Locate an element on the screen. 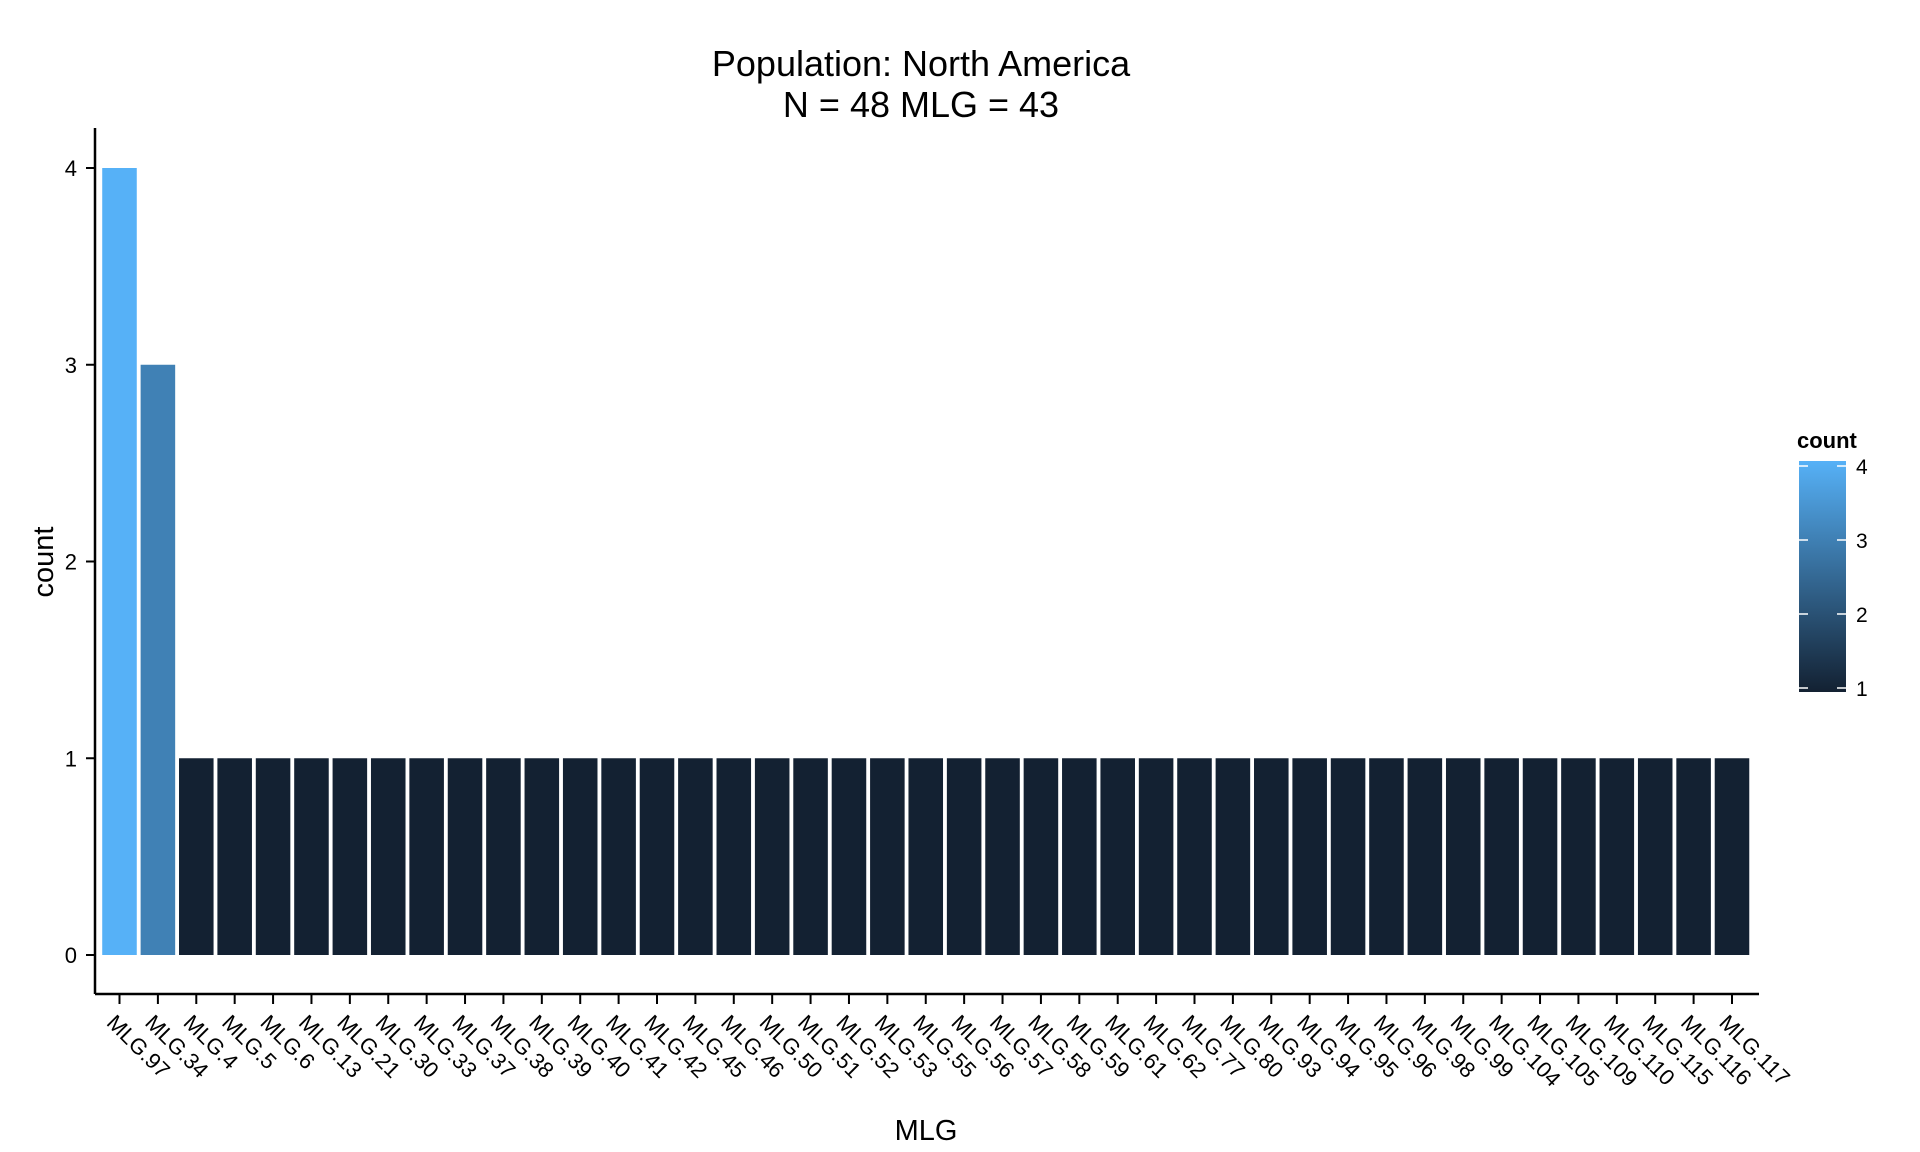 The width and height of the screenshot is (1920, 1152). legend-label: 3 is located at coordinates (1862, 541).